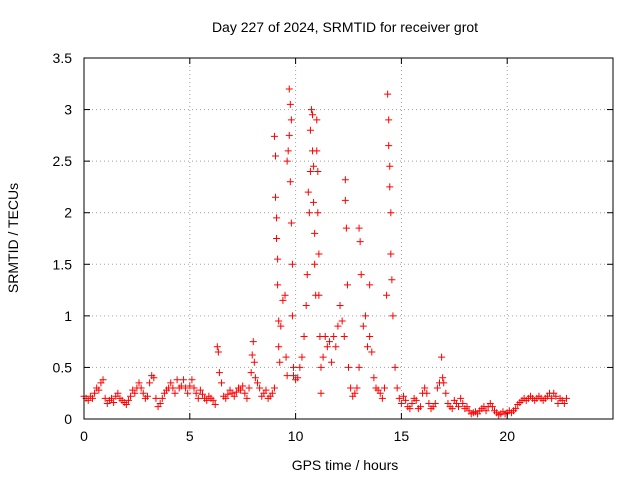 Image resolution: width=640 pixels, height=480 pixels. What do you see at coordinates (13, 238) in the screenshot?
I see `y-axis-label: SRMTID / TECUs` at bounding box center [13, 238].